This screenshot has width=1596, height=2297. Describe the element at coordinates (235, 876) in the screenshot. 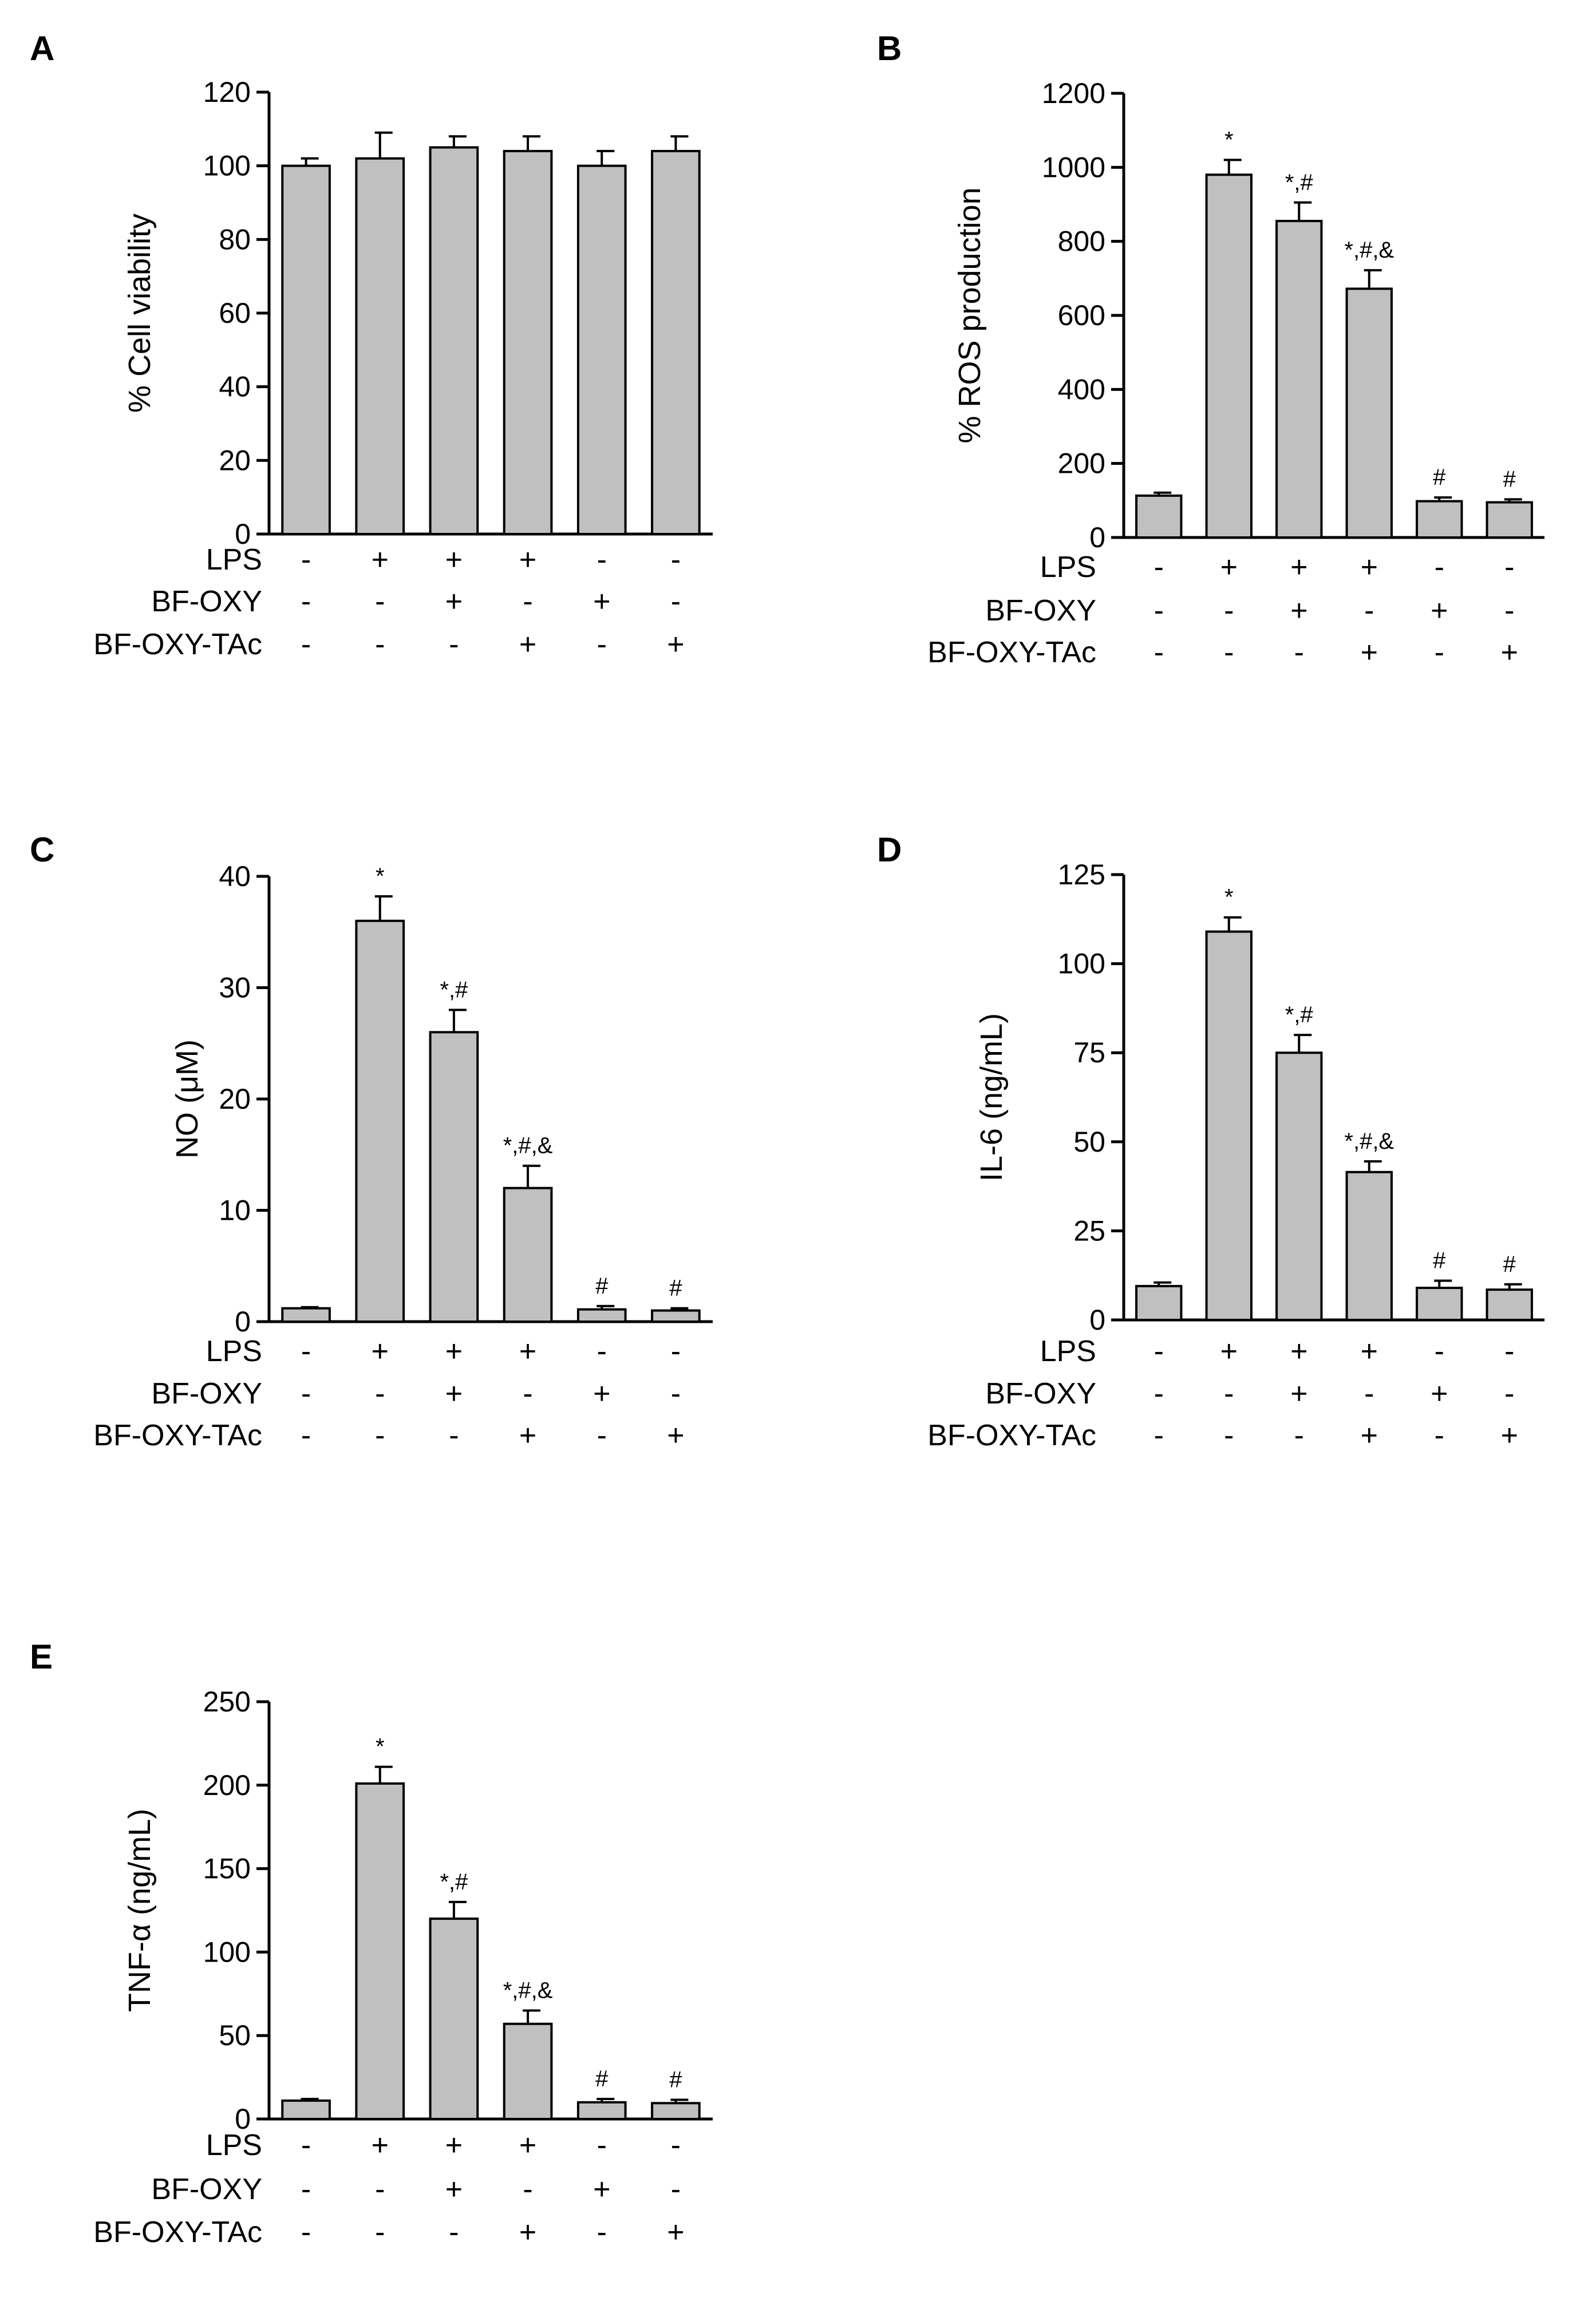

I see `y-tick-label: 40` at that location.